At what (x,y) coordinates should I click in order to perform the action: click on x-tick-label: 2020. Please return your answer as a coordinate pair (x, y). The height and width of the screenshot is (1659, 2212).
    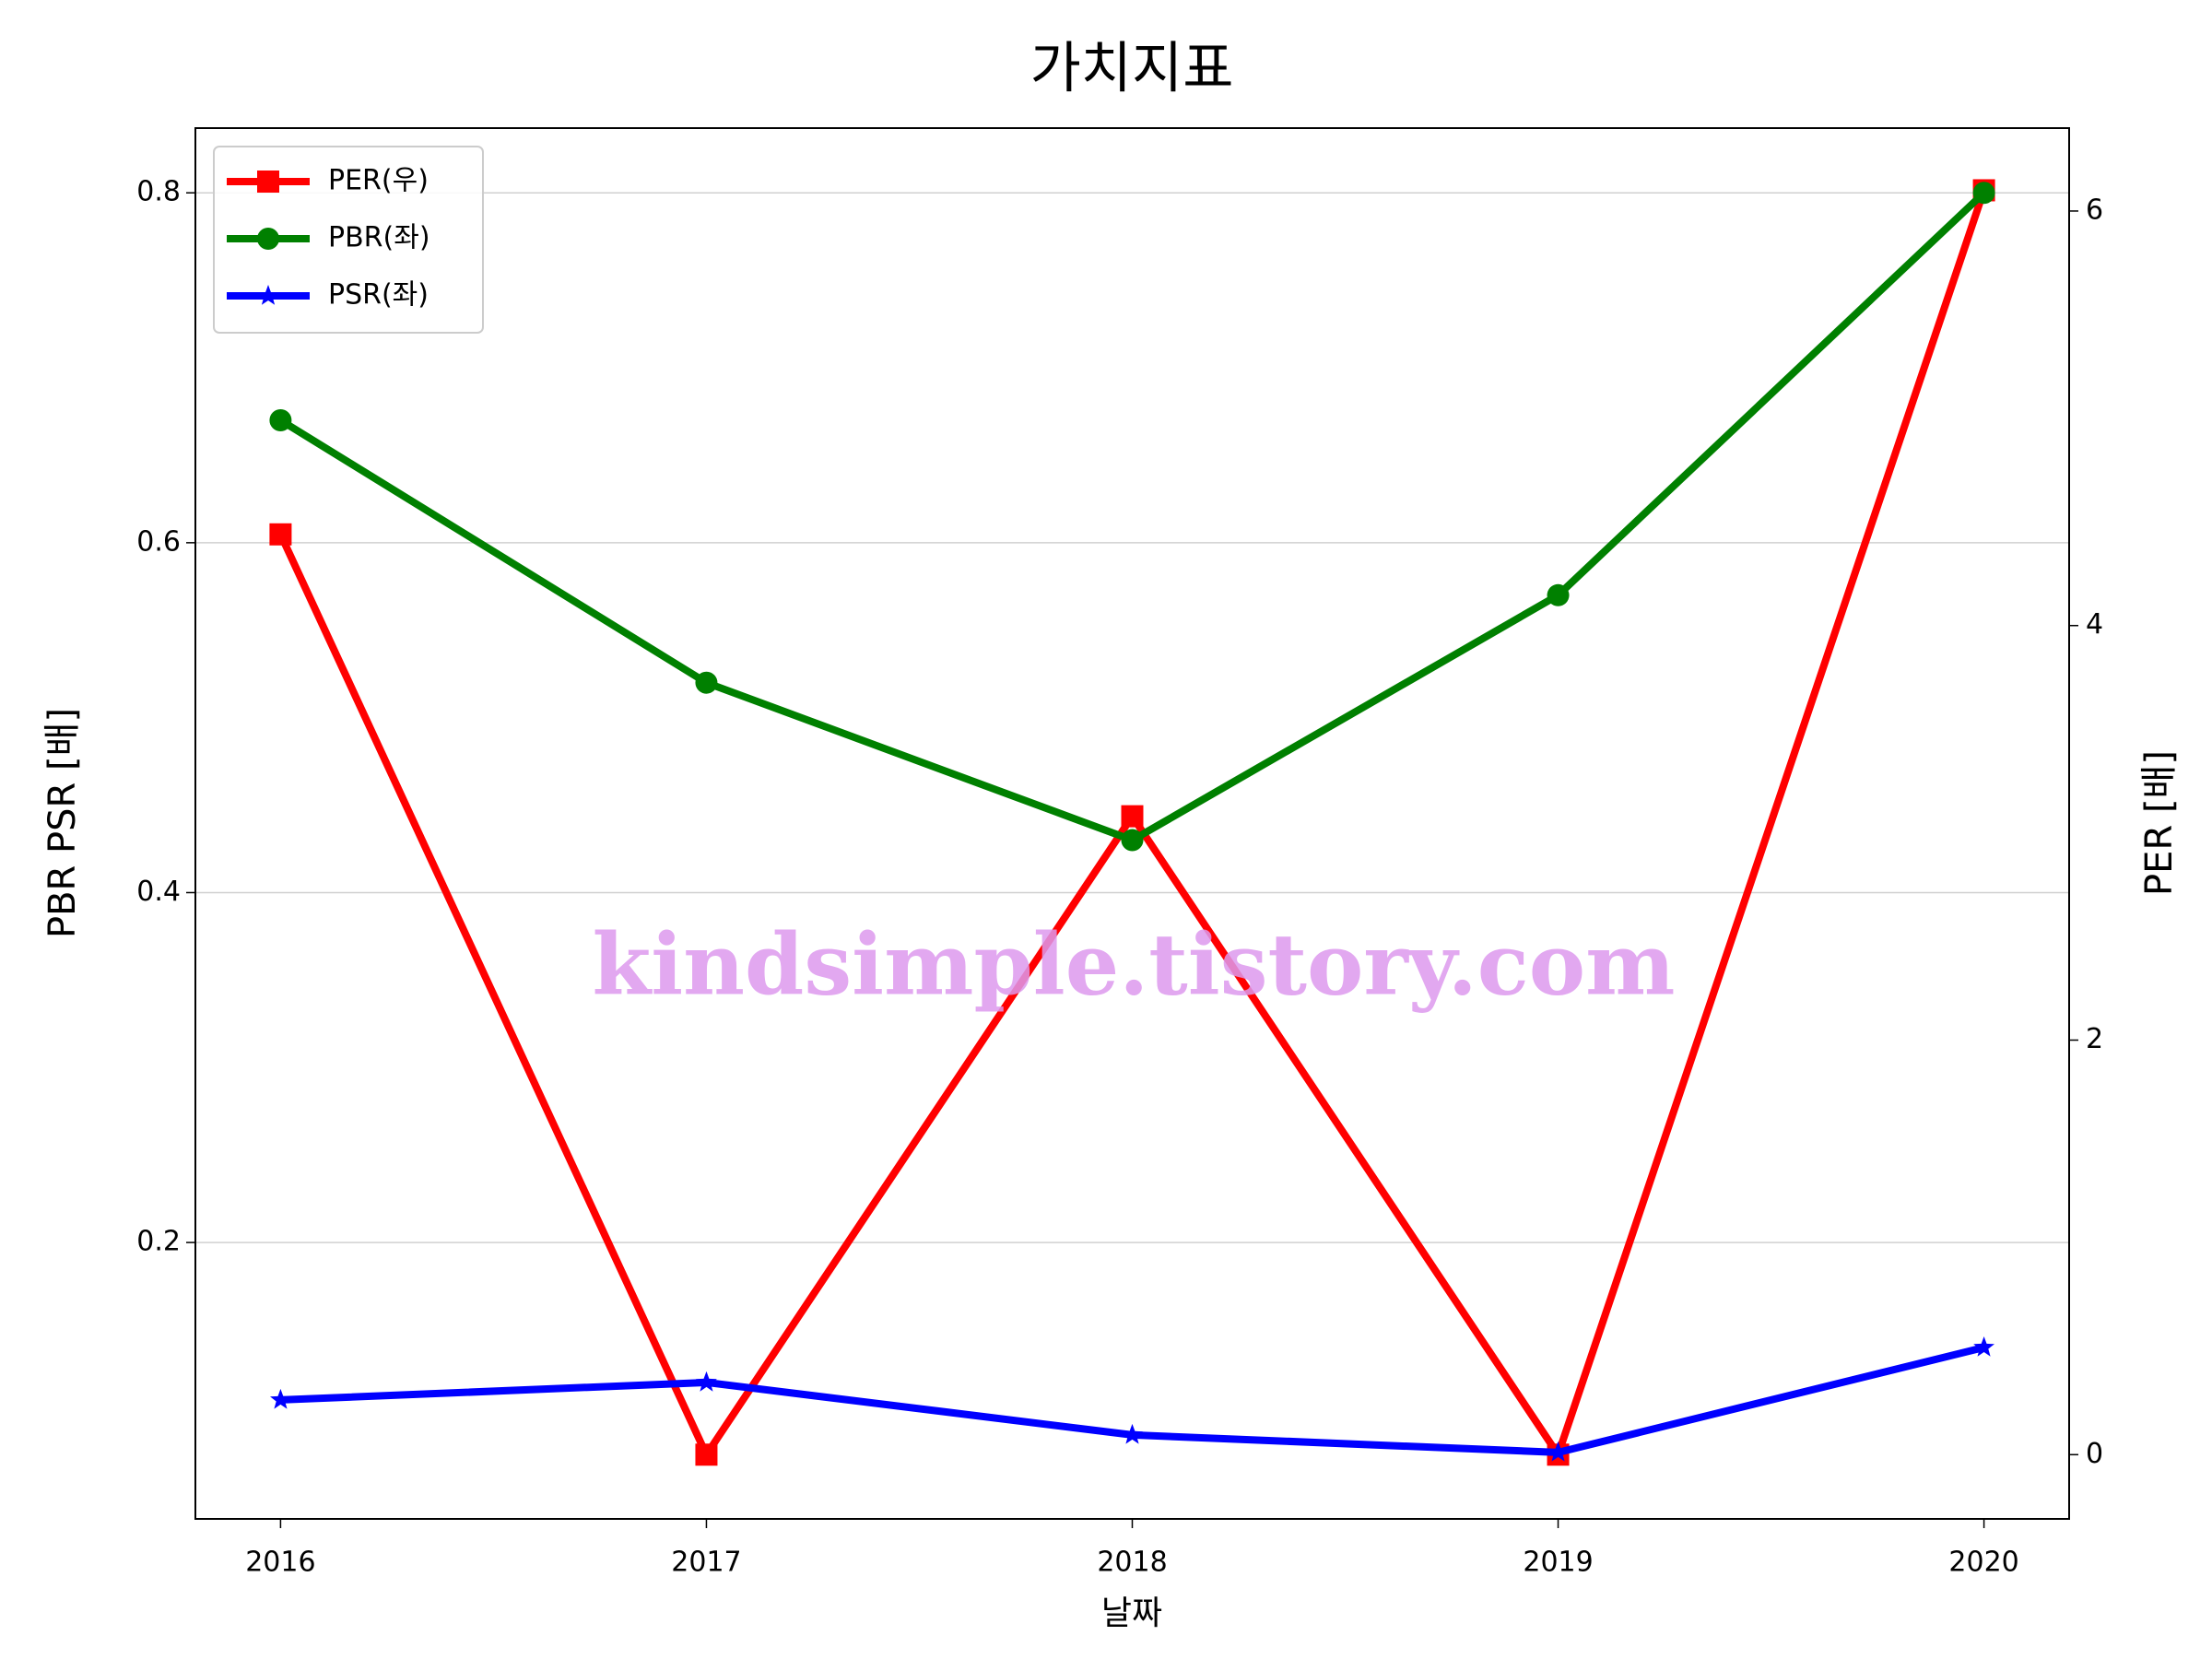
    Looking at the image, I should click on (1983, 1563).